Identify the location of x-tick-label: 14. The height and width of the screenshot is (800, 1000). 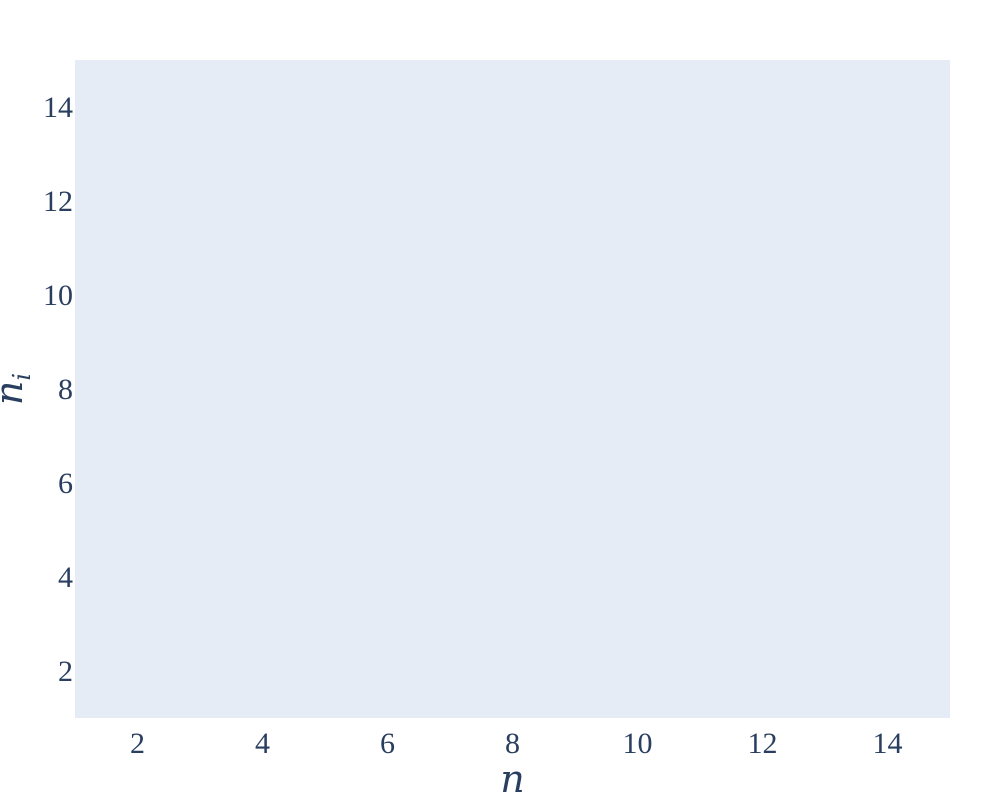
(888, 743).